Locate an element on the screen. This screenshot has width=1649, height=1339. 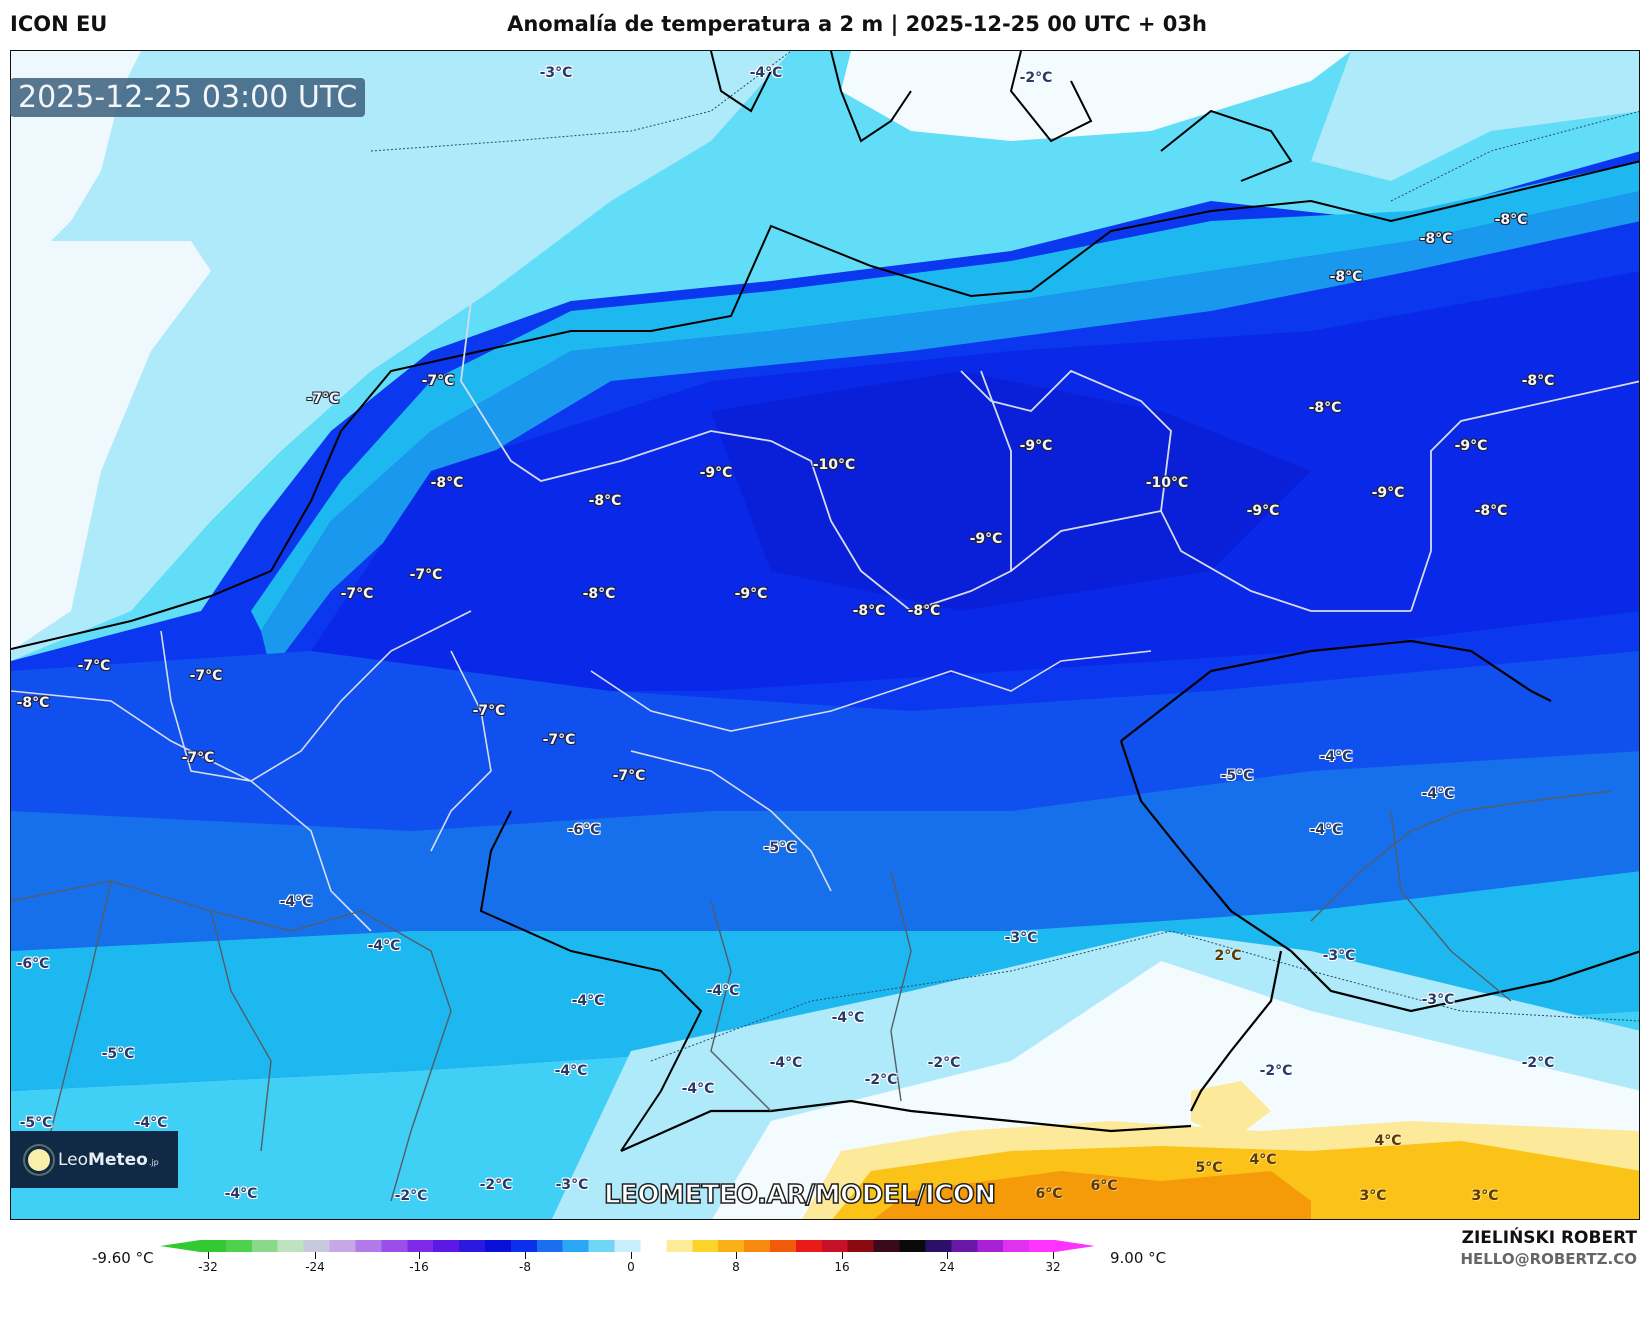
author-credit: ZIELIŃSKI ROBERT is located at coordinates (1549, 1238).